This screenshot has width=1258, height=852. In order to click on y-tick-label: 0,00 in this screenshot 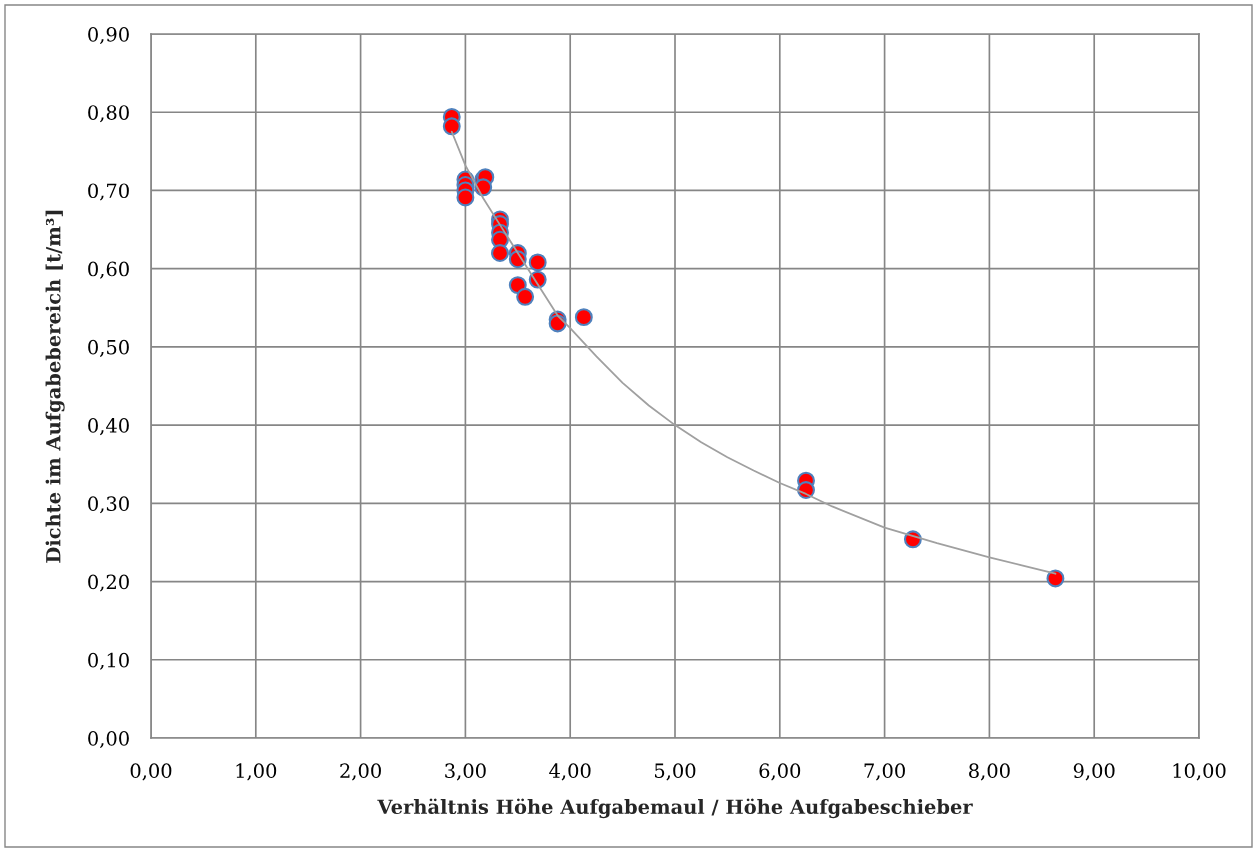, I will do `click(108, 739)`.